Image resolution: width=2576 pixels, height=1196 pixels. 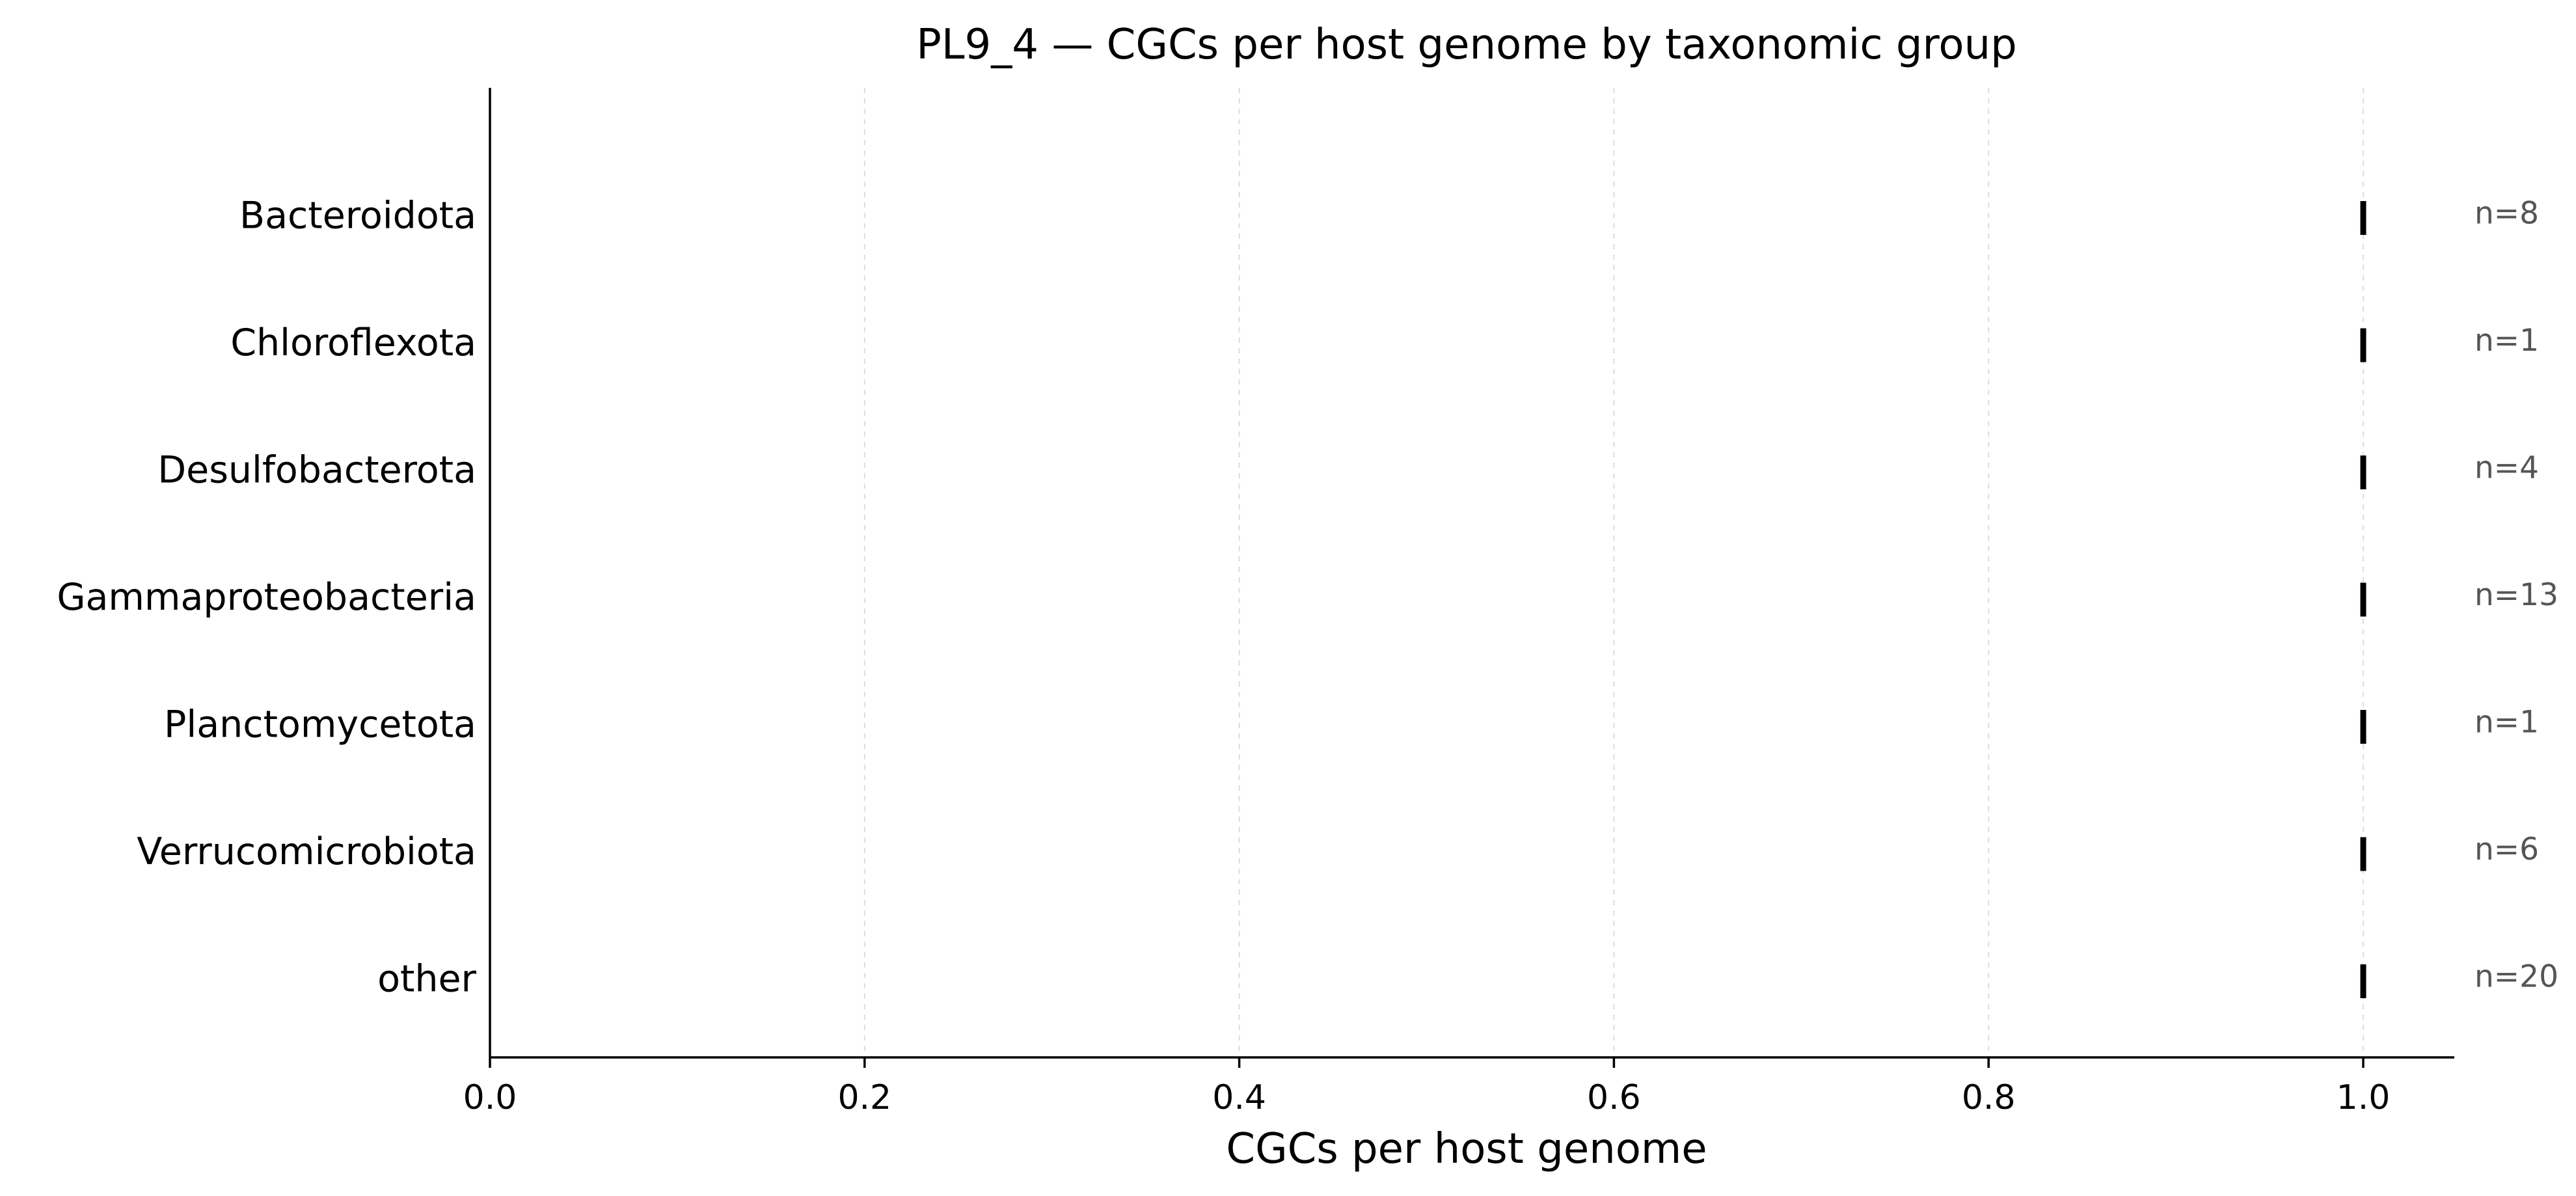 What do you see at coordinates (2506, 214) in the screenshot?
I see `n-label: n=8` at bounding box center [2506, 214].